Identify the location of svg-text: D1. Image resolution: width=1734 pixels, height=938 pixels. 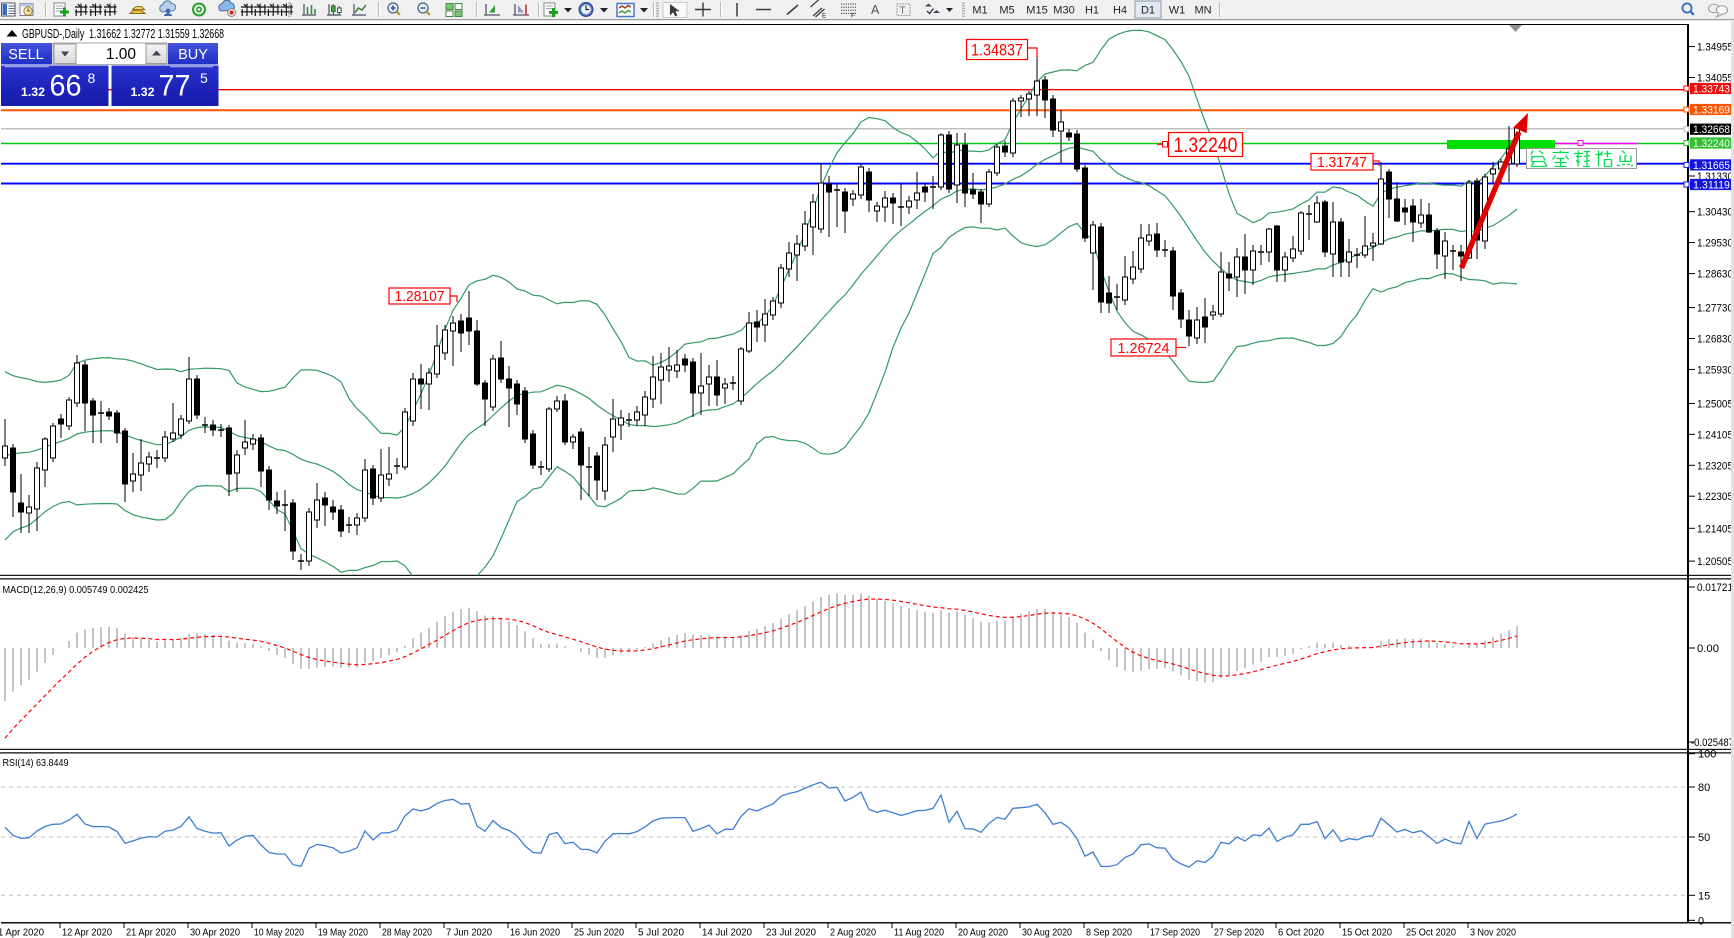
(1148, 11).